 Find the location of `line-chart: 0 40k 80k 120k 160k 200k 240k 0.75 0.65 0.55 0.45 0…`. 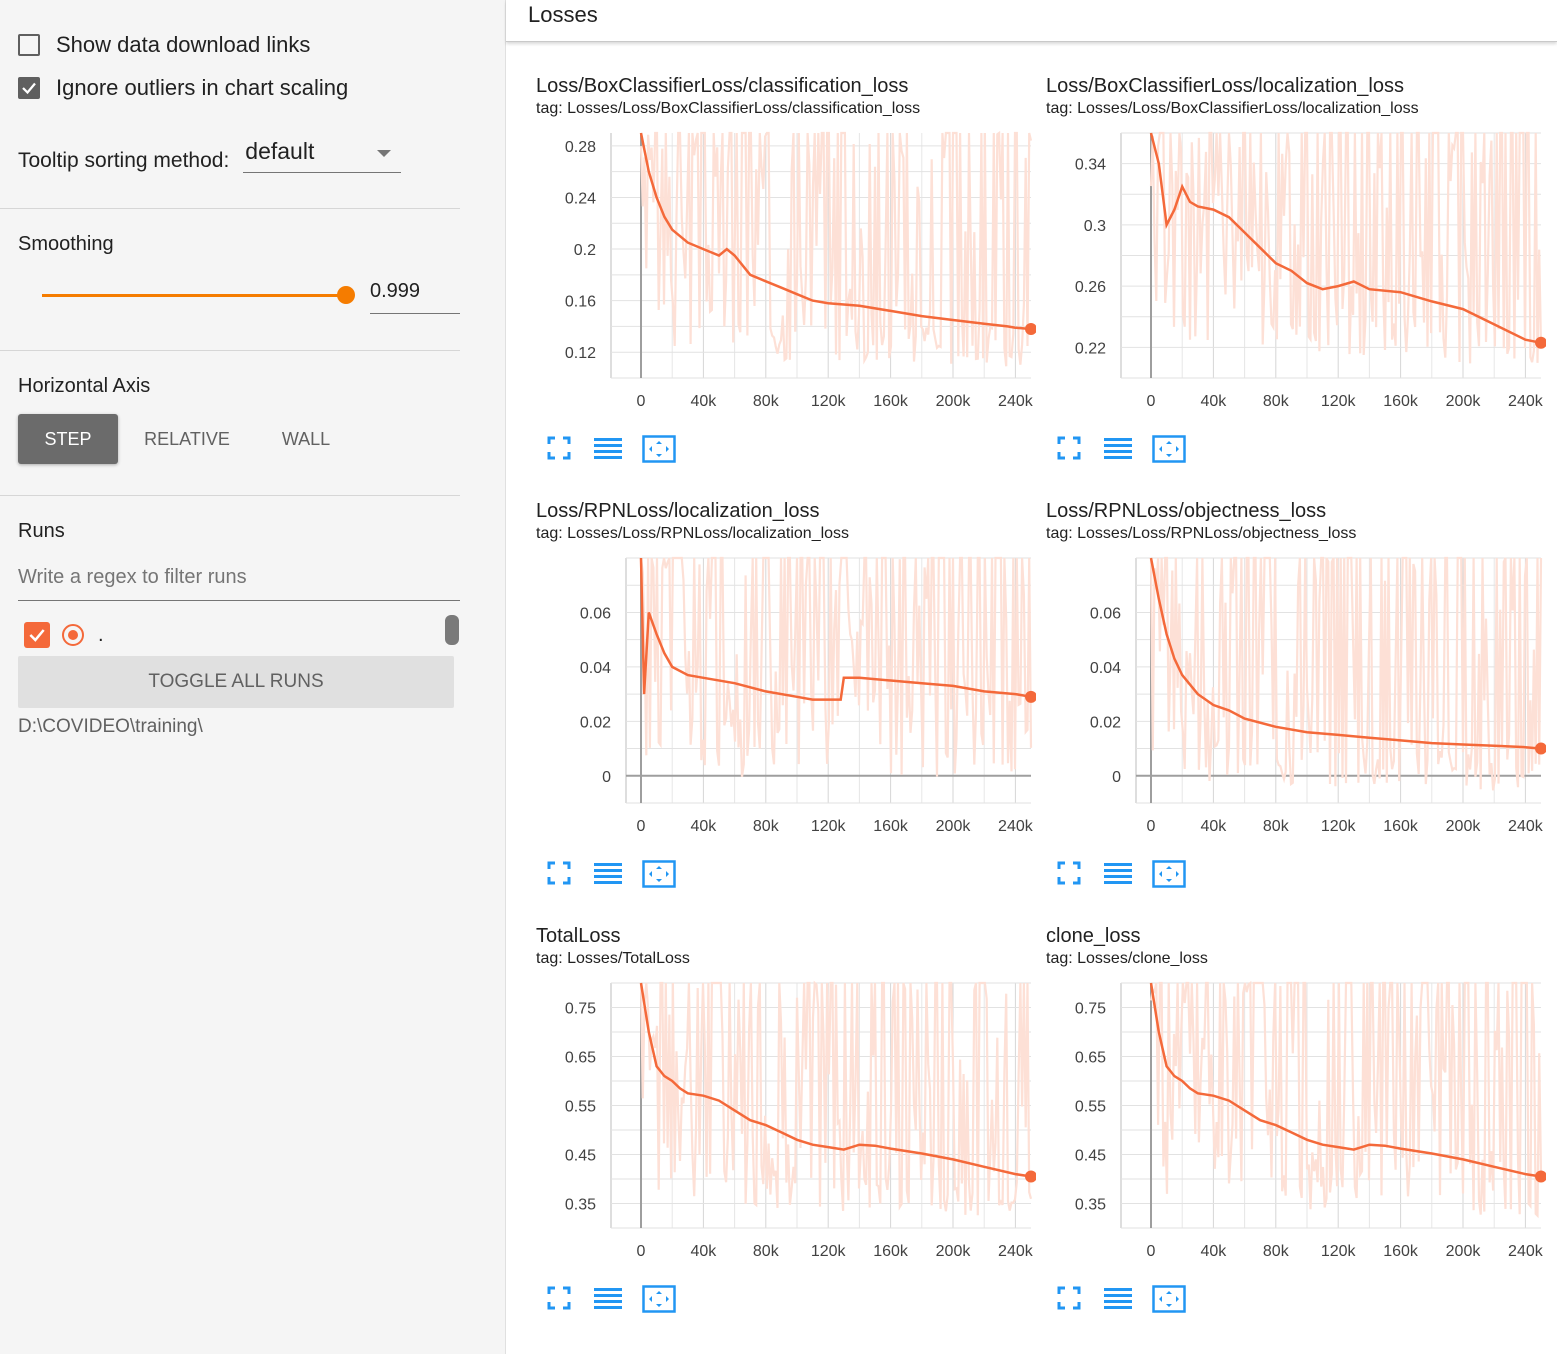

line-chart: 0 40k 80k 120k 160k 200k 240k 0.75 0.65 0.55 0.45 0… is located at coordinates (1310, 1120).